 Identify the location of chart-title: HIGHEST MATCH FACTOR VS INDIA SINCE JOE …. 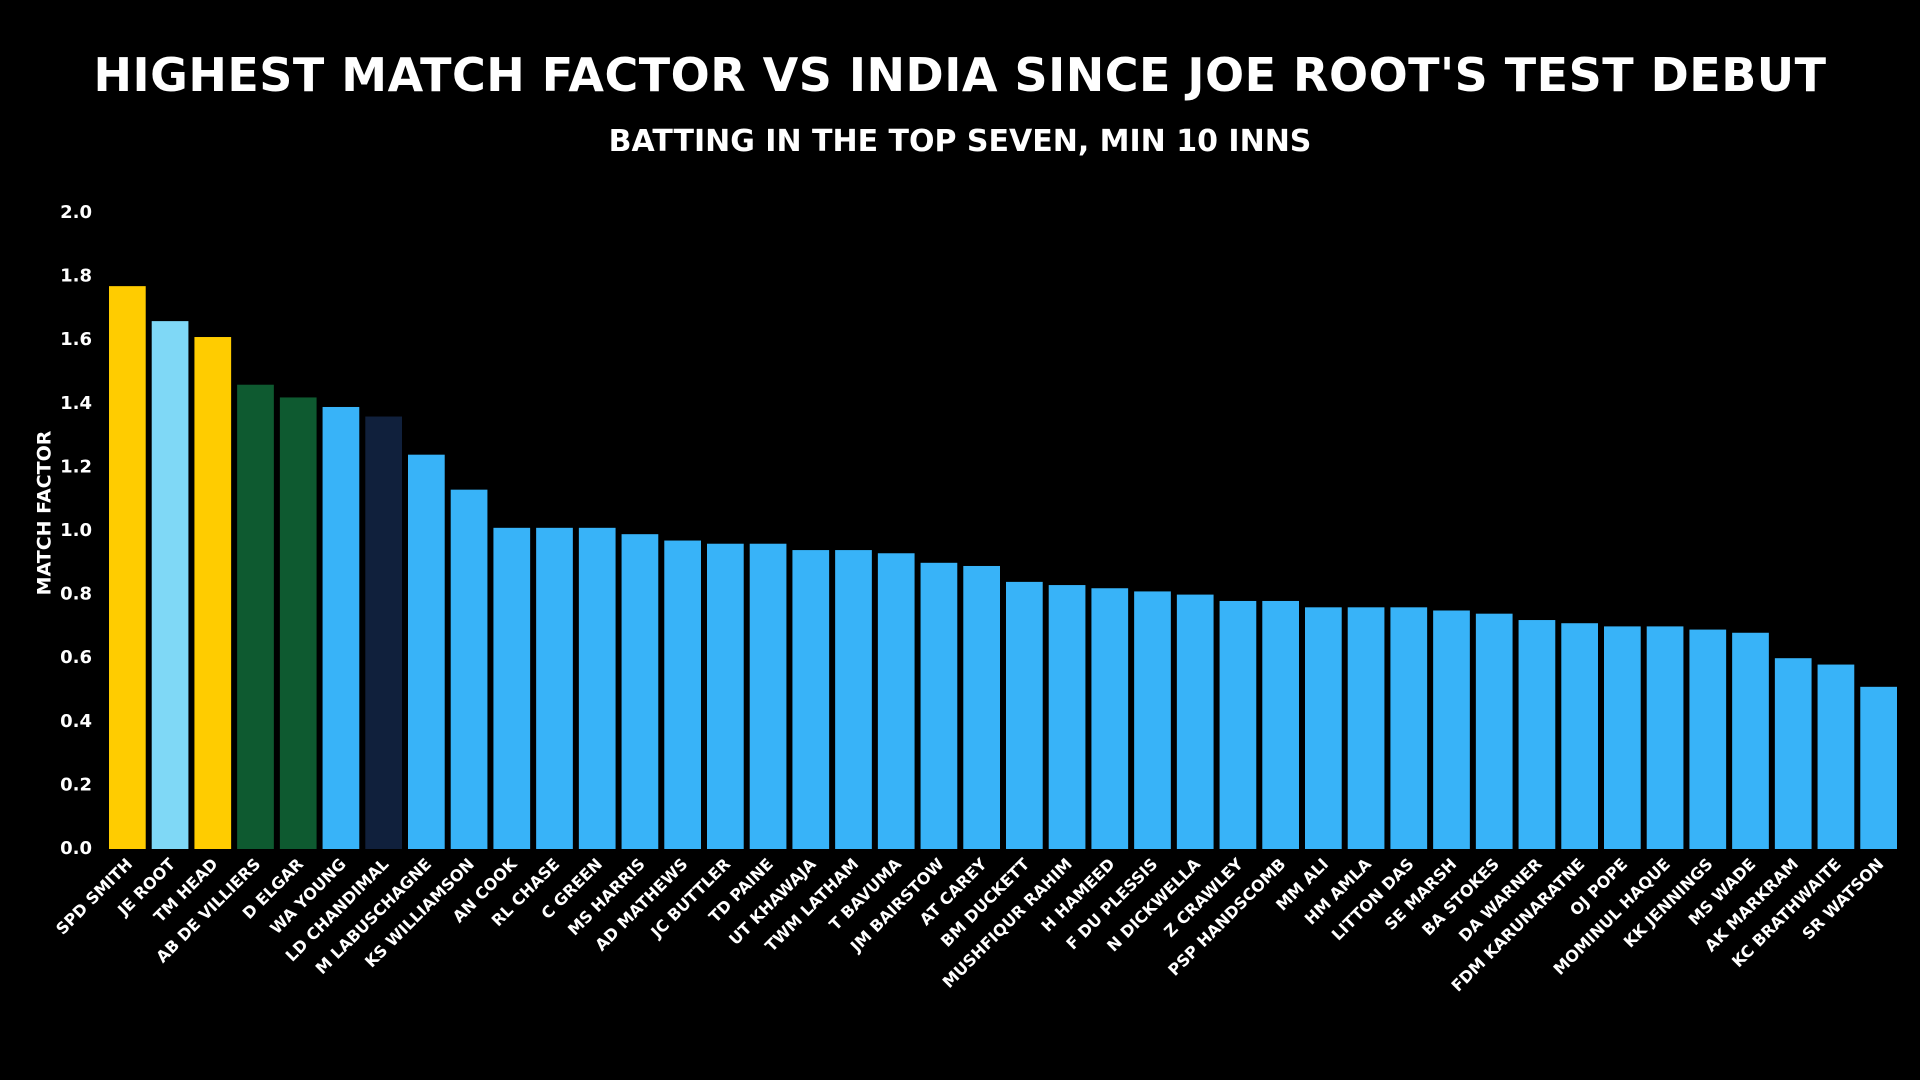
(960, 75).